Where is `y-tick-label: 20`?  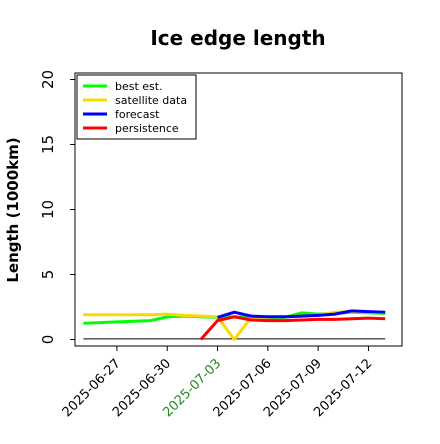 y-tick-label: 20 is located at coordinates (48, 79).